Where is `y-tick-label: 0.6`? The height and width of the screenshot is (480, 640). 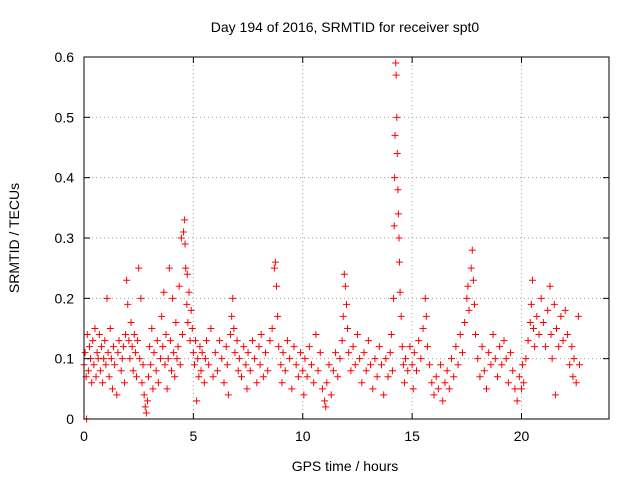 y-tick-label: 0.6 is located at coordinates (65, 57).